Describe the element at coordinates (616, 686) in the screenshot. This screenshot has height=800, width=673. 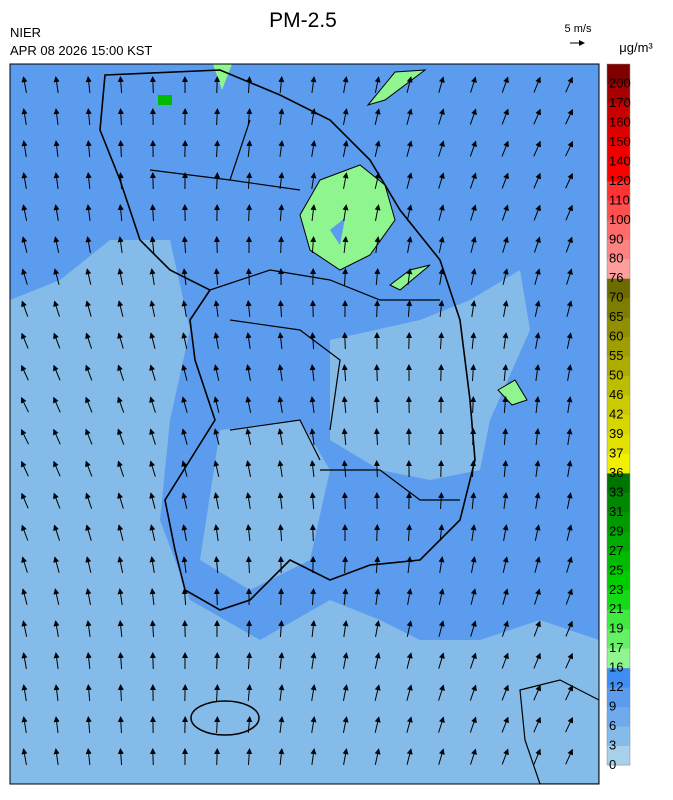
I see `colorbar-label: 12` at that location.